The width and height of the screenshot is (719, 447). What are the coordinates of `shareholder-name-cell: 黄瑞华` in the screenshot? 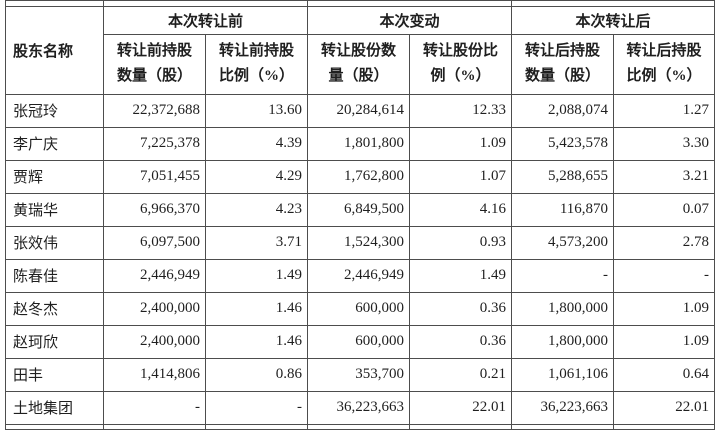 It's located at (54, 209).